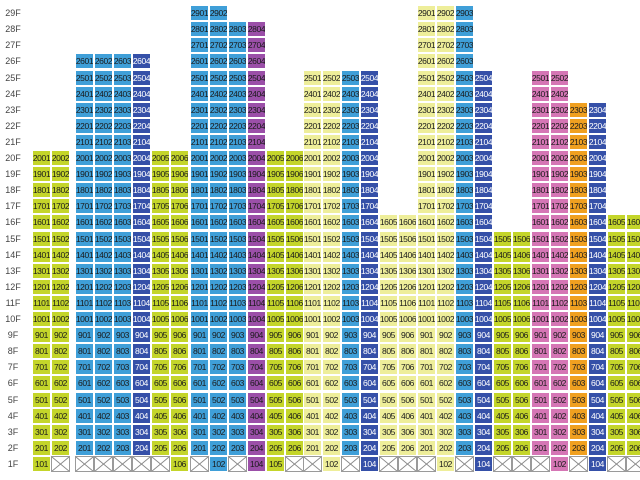  What do you see at coordinates (218, 158) in the screenshot?
I see `unit-2002: 2002` at bounding box center [218, 158].